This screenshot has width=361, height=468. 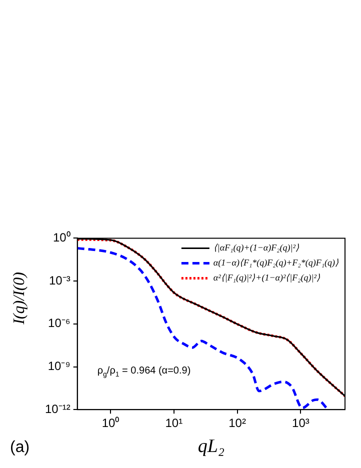 I want to click on legend-label: ⟨|αF₁(q)+(1−α)F₂(q)|²⟩, so click(x=256, y=247).